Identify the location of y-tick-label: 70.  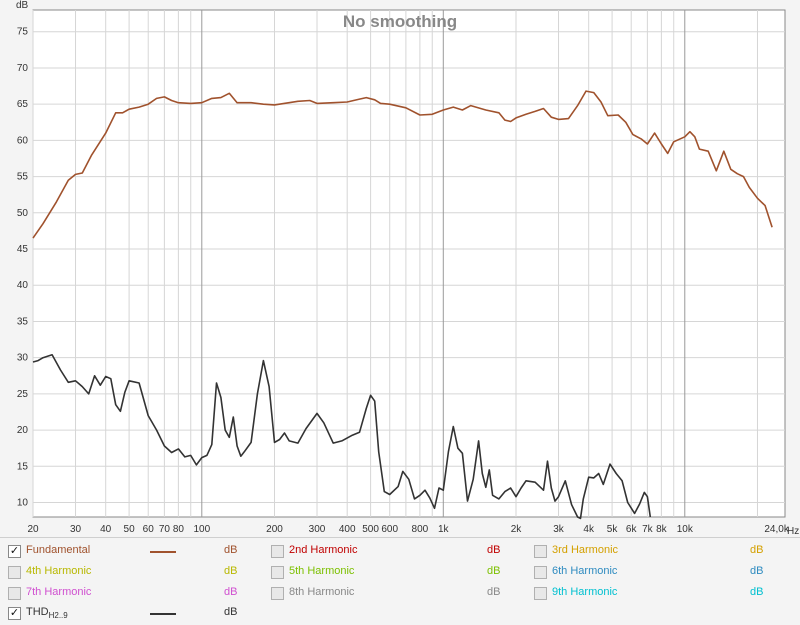
(23, 68).